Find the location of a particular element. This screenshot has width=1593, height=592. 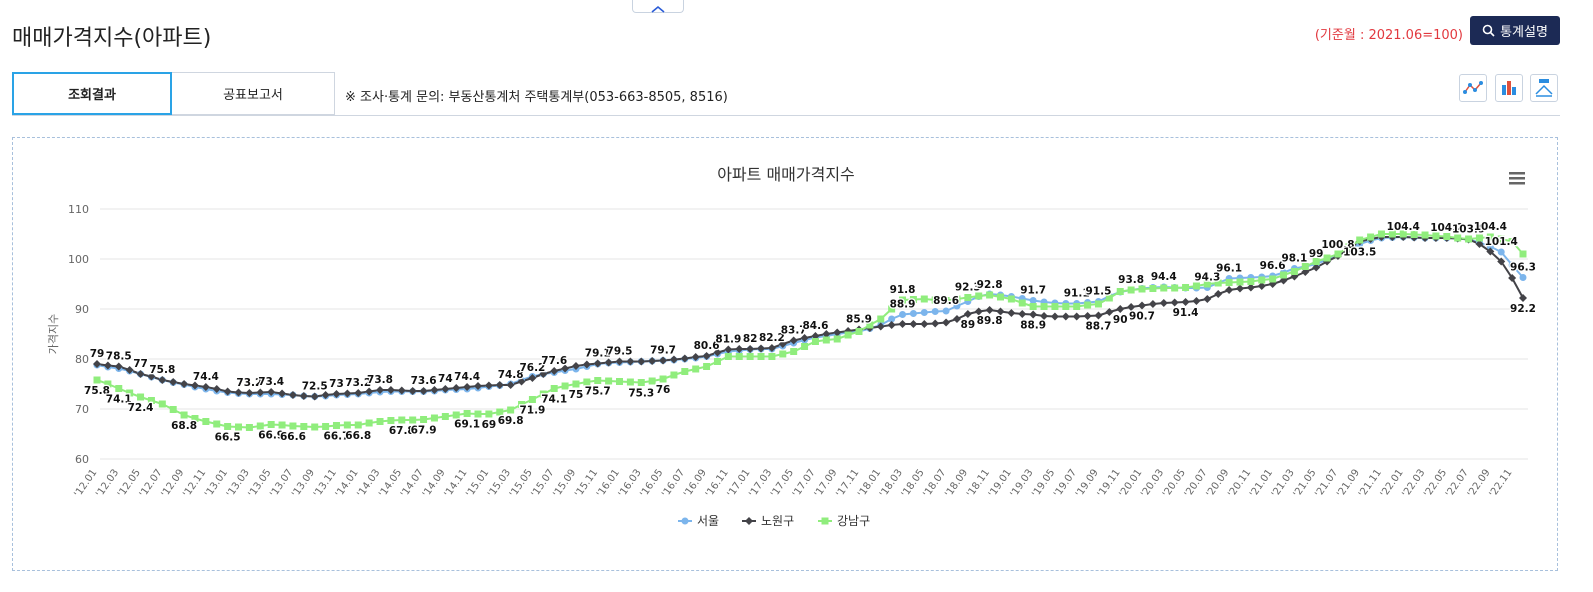

data-label: 75.3 is located at coordinates (641, 394).